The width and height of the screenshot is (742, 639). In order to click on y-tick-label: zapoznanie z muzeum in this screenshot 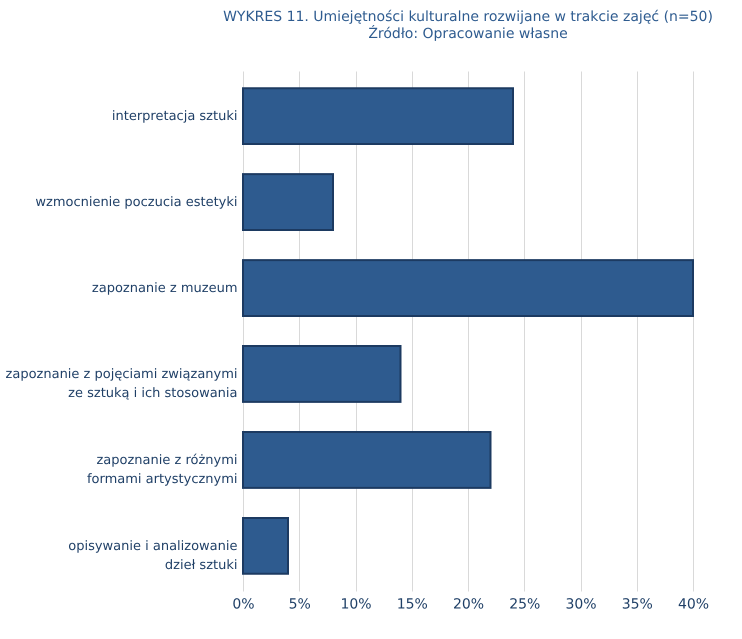, I will do `click(165, 288)`.